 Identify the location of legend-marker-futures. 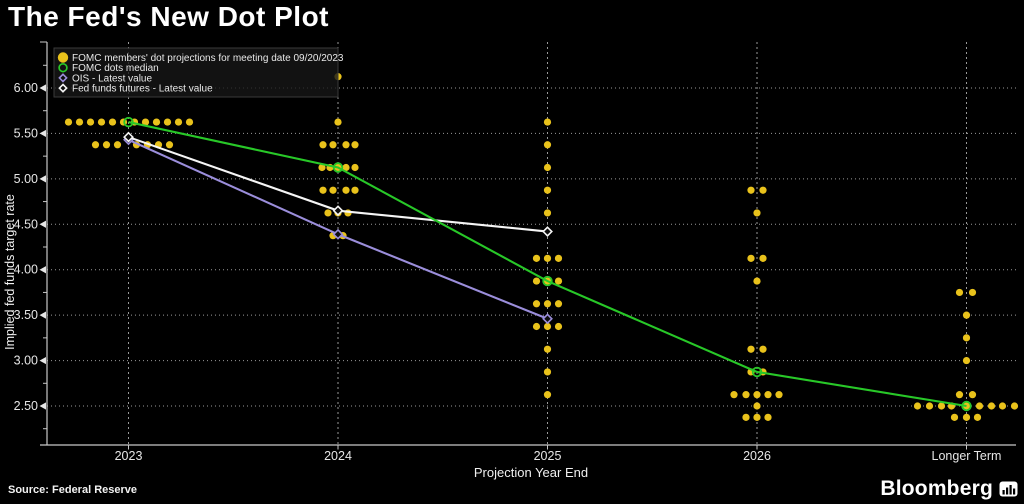
(63, 88).